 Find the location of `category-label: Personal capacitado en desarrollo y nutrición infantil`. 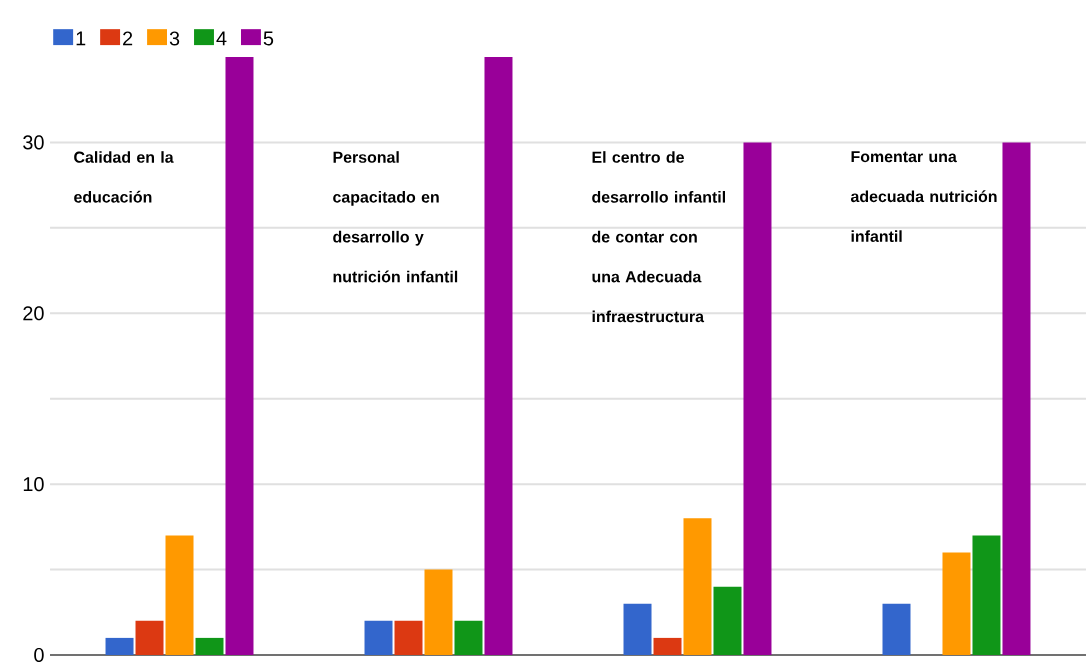

category-label: Personal capacitado en desarrollo y nutrición infantil is located at coordinates (395, 217).